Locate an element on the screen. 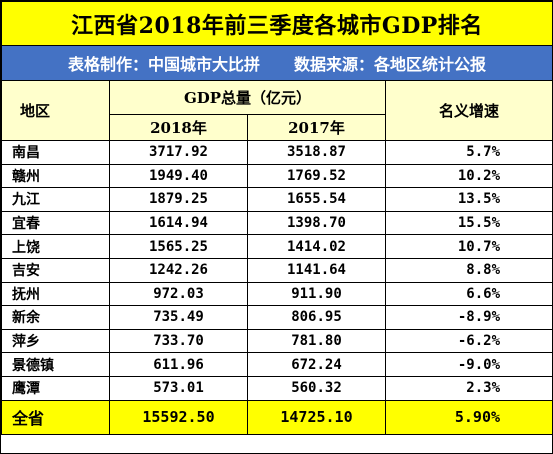  gdp-2017-cell: 806.95 is located at coordinates (316, 317).